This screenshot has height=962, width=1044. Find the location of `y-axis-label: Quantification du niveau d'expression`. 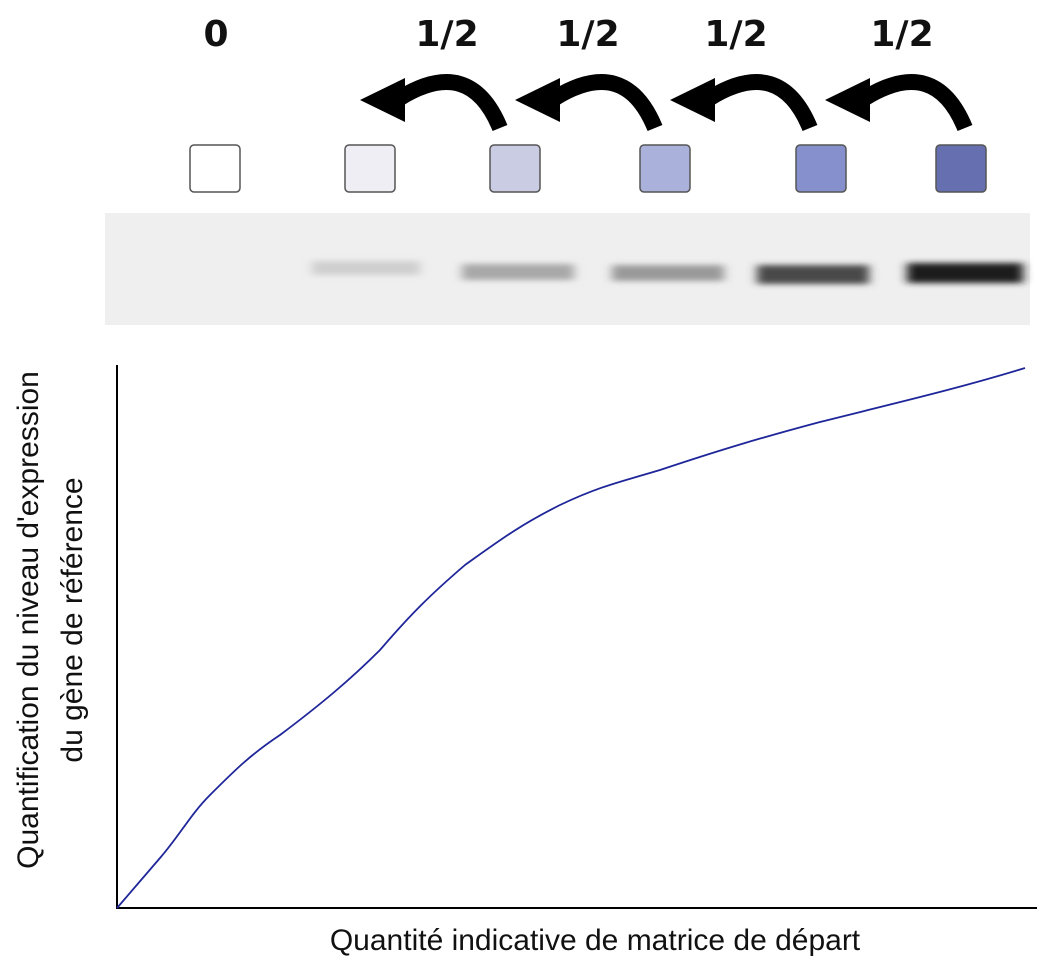

y-axis-label: Quantification du niveau d'expression is located at coordinates (28, 620).